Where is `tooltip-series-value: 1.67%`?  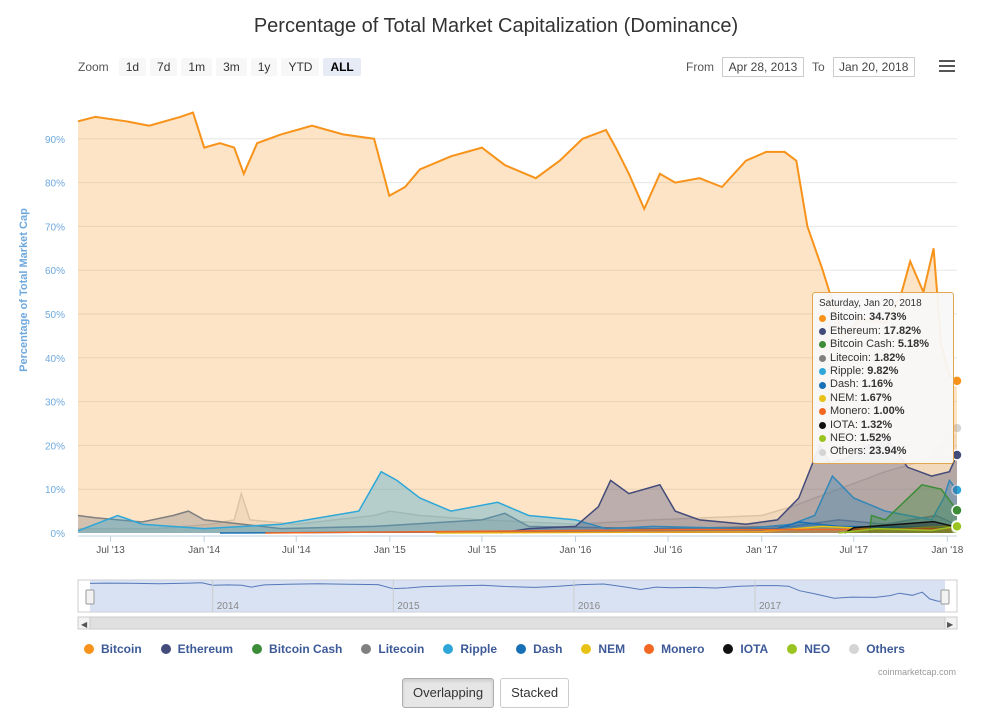
tooltip-series-value: 1.67% is located at coordinates (876, 397).